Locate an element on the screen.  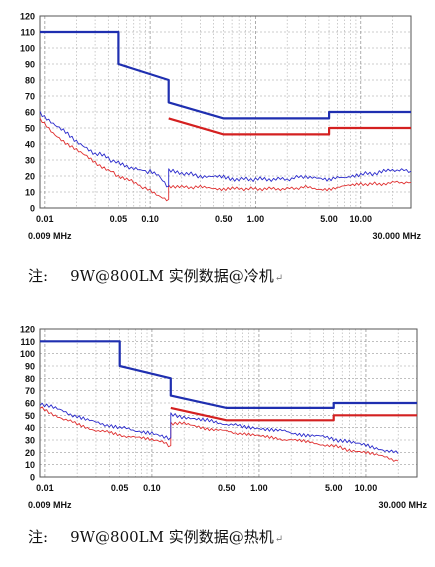
caption-cold: 注: 9W@800LM 实例数据@冷机↵ is located at coordinates (155, 275).